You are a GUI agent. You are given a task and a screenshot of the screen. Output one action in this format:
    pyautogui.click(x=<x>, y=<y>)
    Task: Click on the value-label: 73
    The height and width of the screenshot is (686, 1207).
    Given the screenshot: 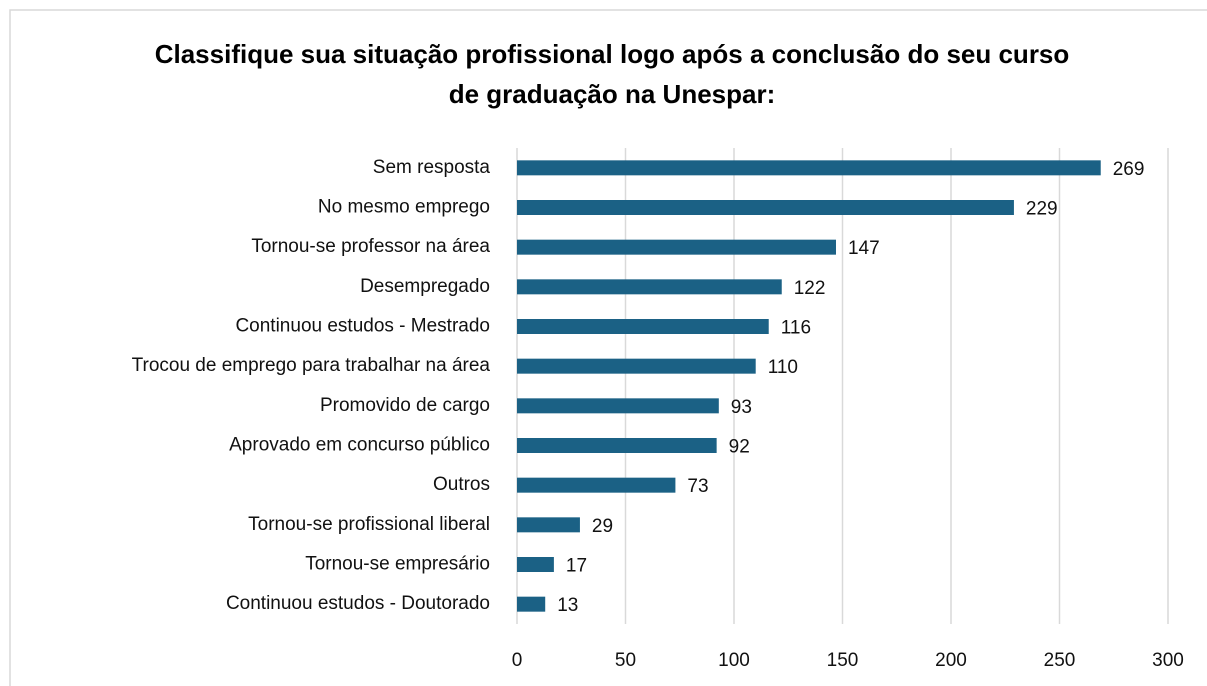 What is the action you would take?
    pyautogui.click(x=697, y=486)
    